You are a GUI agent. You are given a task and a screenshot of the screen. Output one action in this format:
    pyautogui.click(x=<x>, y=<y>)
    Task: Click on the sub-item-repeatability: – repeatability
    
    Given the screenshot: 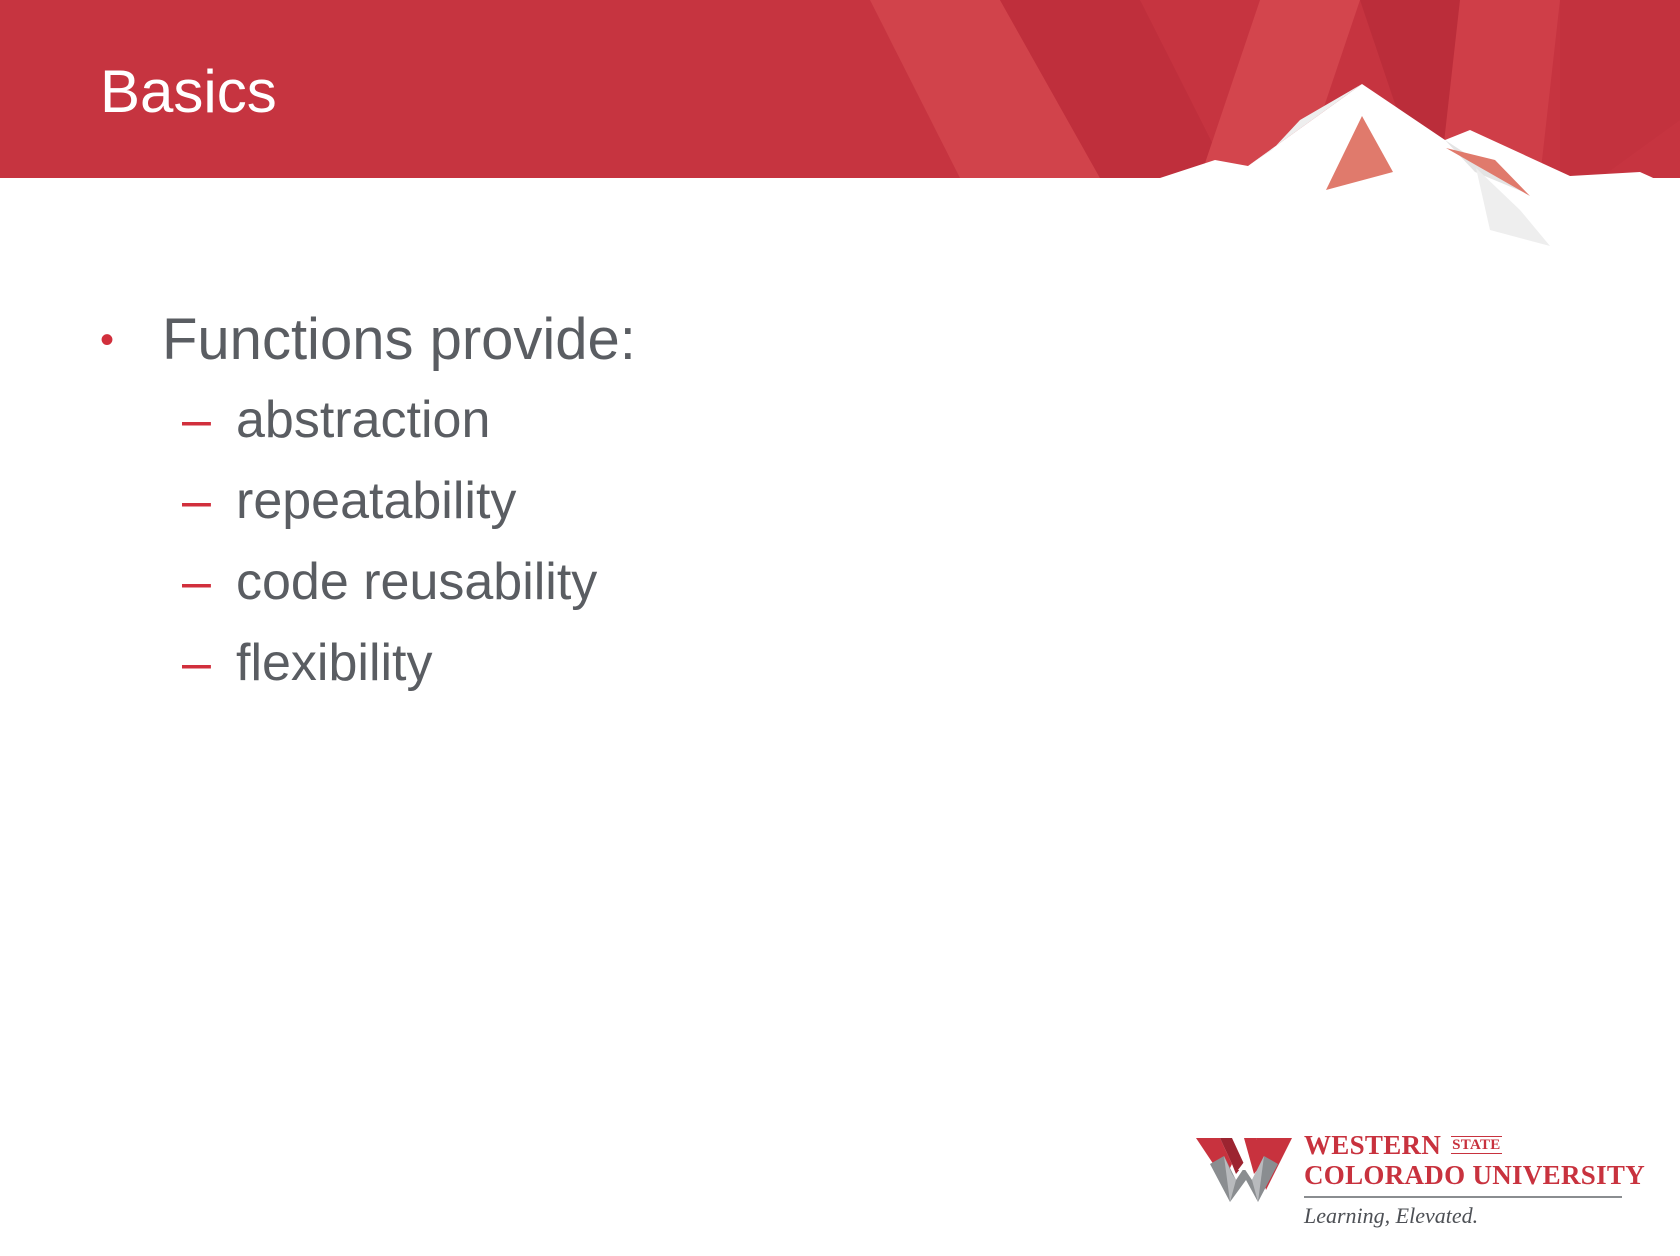 What is the action you would take?
    pyautogui.click(x=696, y=501)
    